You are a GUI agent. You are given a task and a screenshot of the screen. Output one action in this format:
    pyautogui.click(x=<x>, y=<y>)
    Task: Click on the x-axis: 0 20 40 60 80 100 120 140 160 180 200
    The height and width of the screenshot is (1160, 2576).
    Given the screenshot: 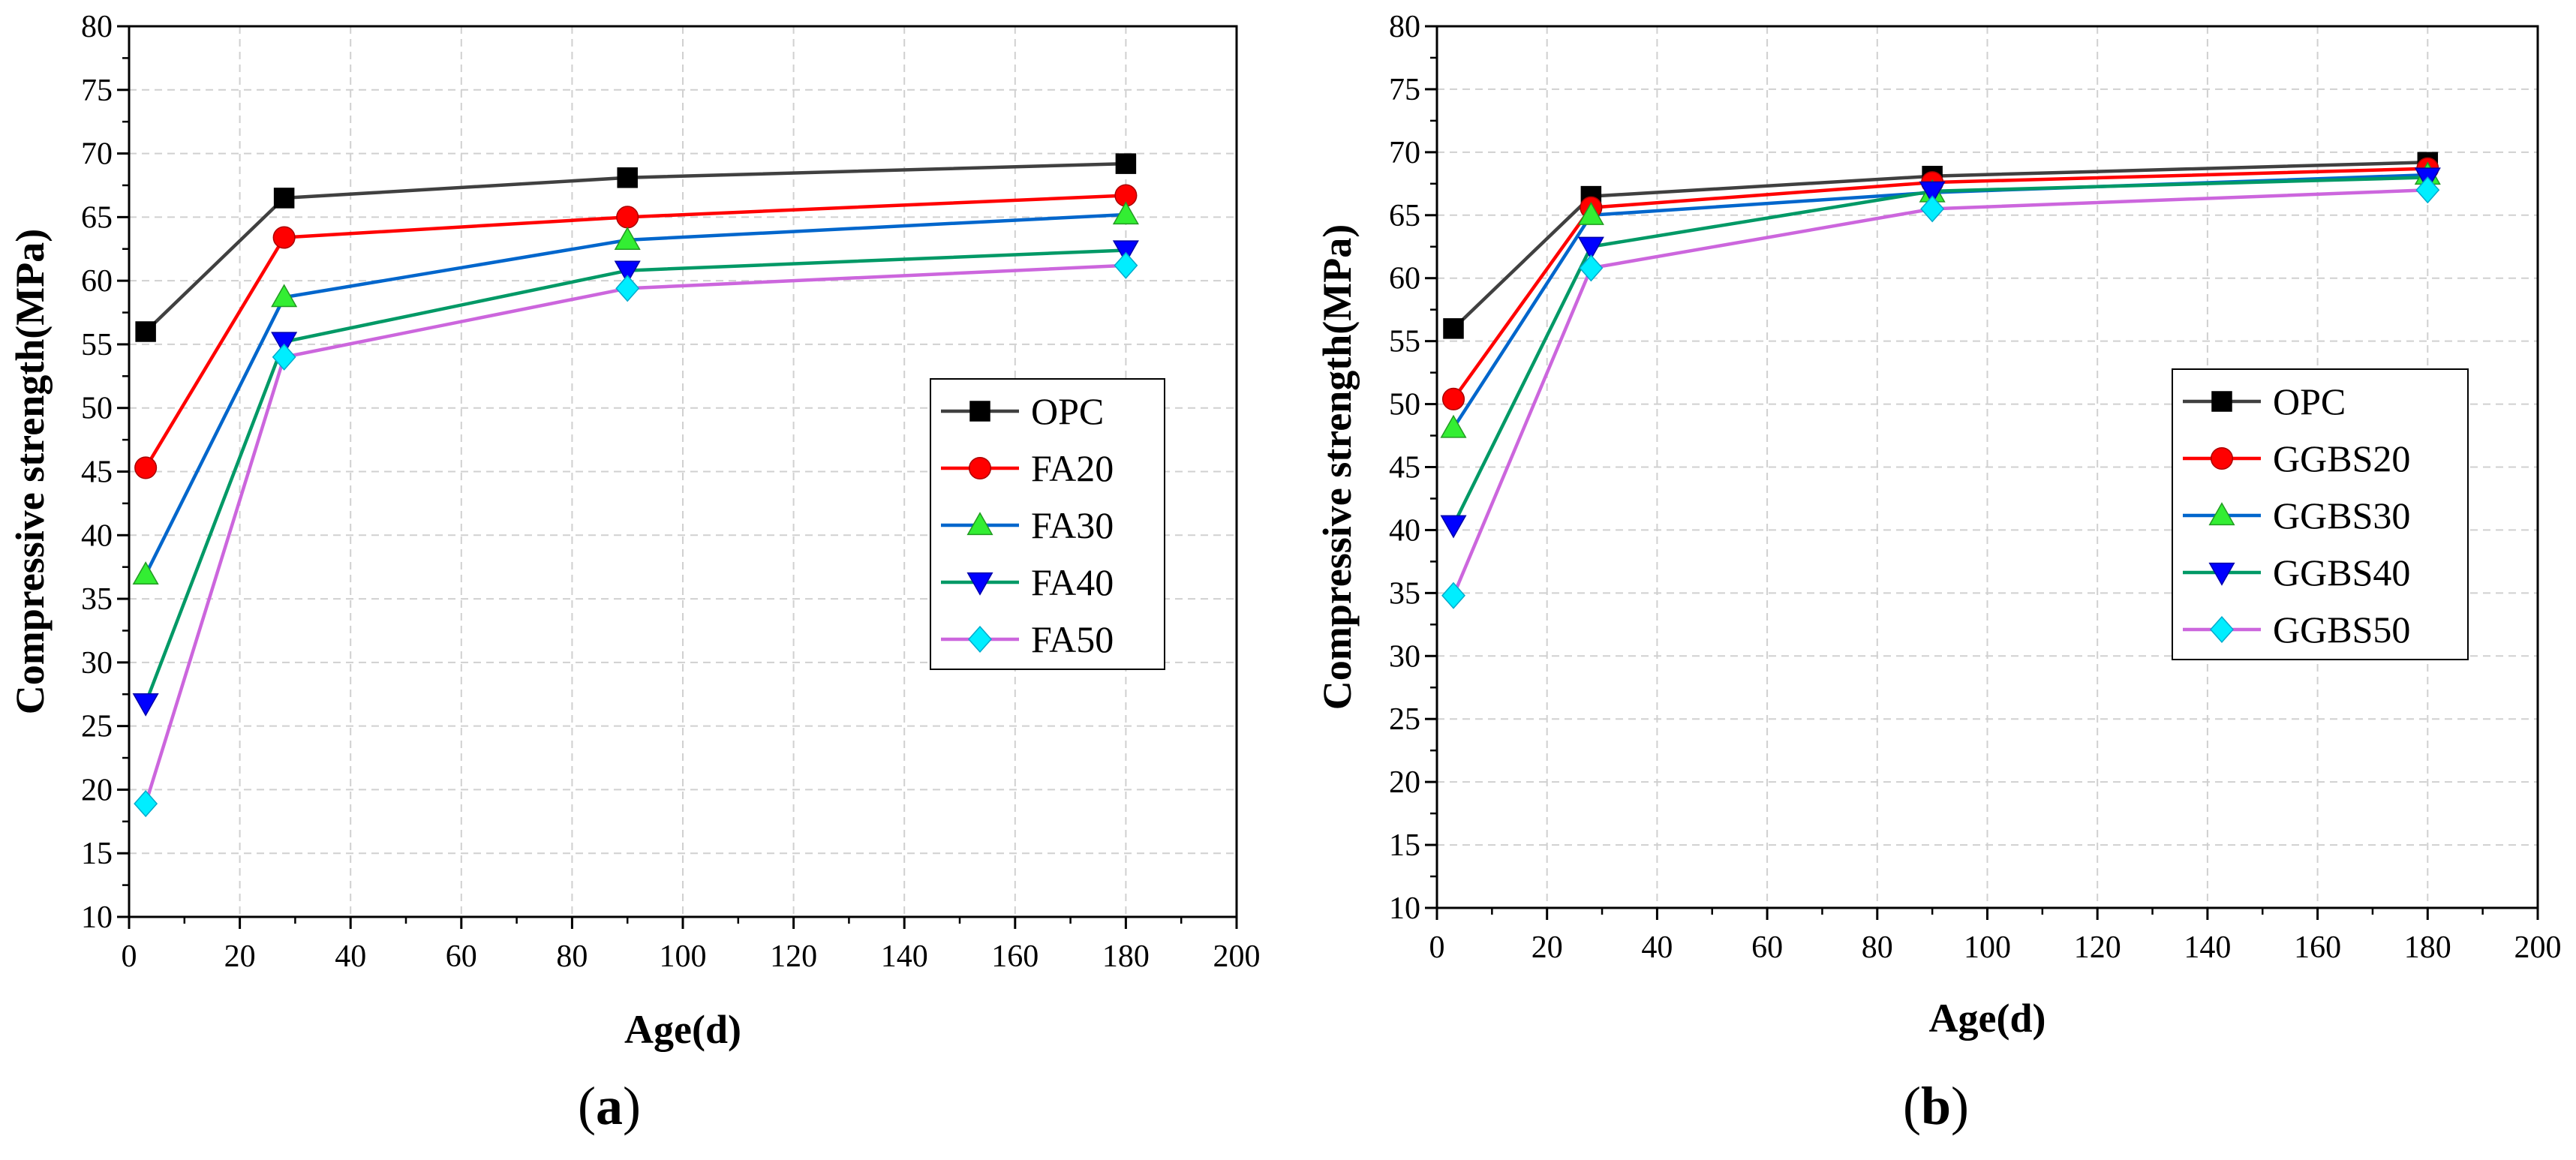 What is the action you would take?
    pyautogui.click(x=1995, y=936)
    